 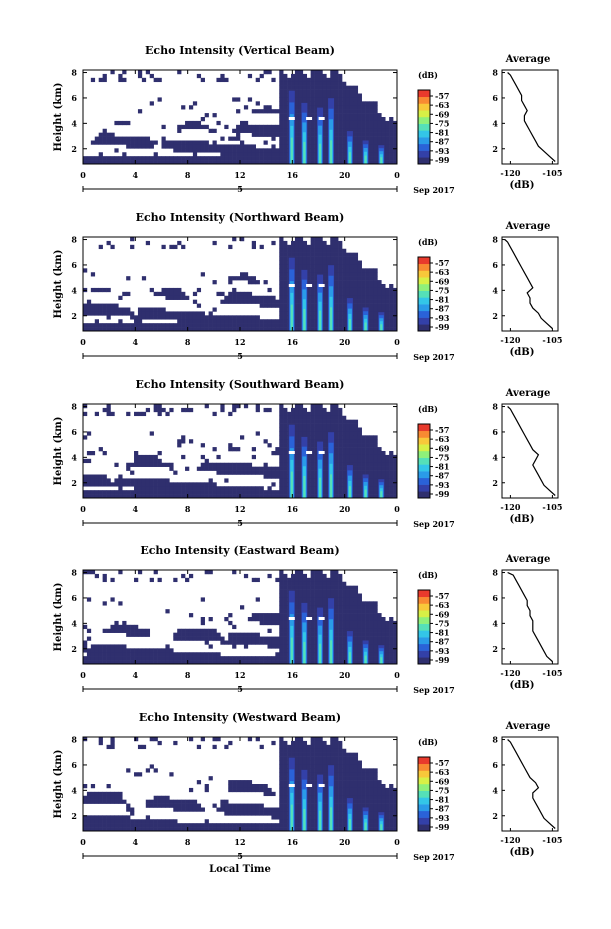 I want to click on date-label: Sep 2017, so click(x=434, y=190).